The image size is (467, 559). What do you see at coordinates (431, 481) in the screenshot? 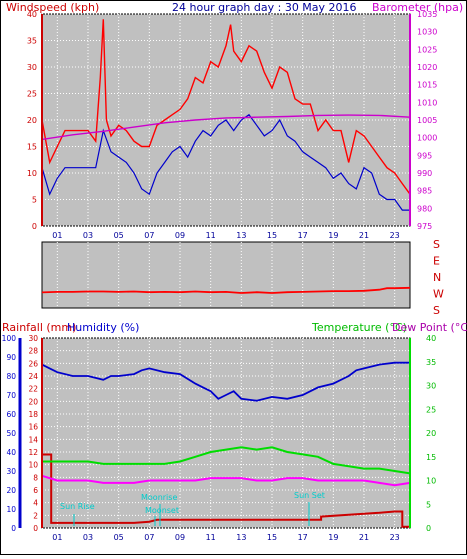
I see `temperature-y-tick-2: 10` at bounding box center [431, 481].